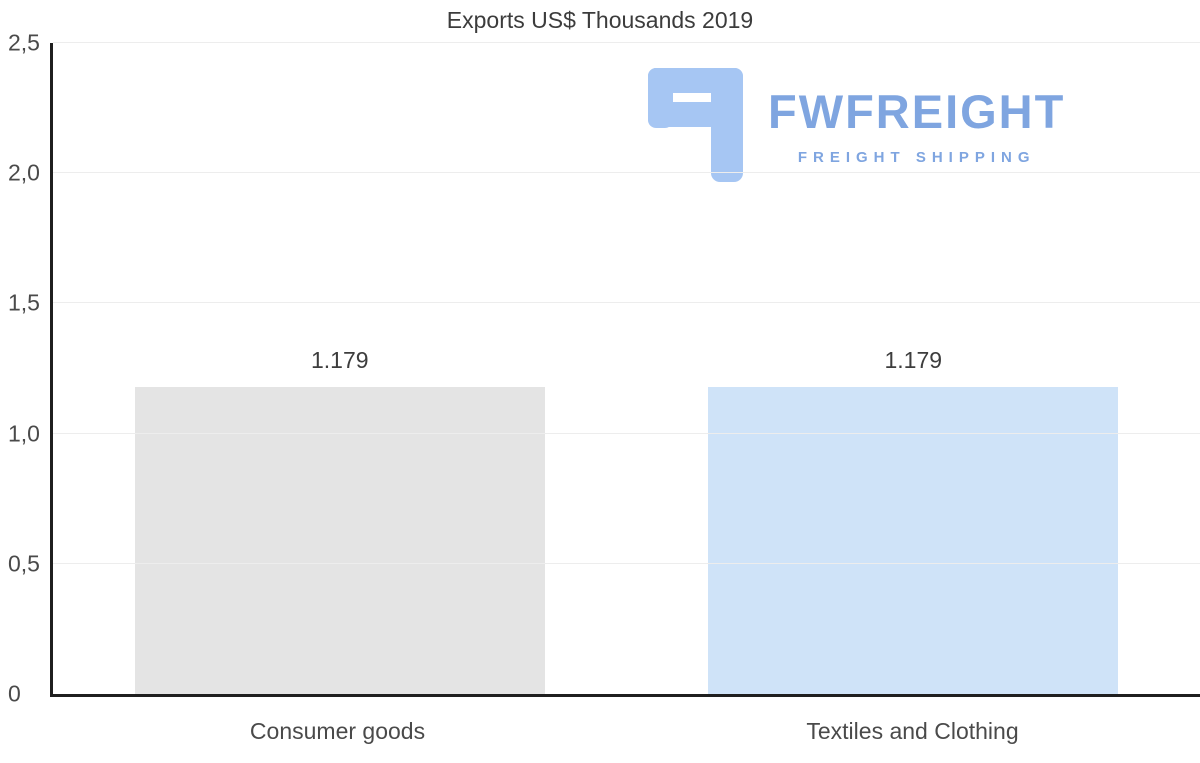  Describe the element at coordinates (912, 731) in the screenshot. I see `x-axis-category-label: Textiles and Clothing` at that location.